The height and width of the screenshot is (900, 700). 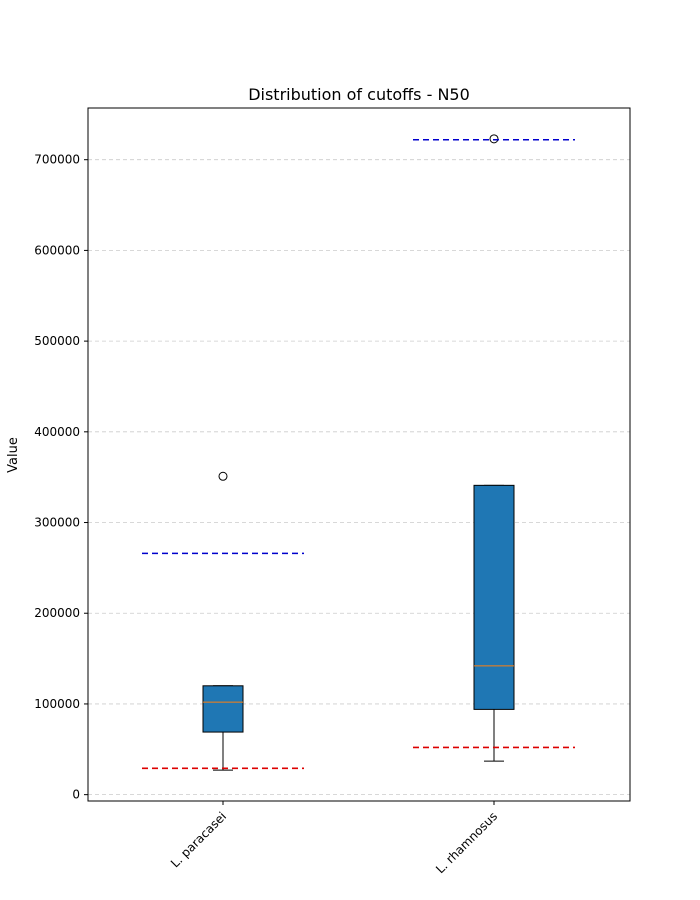 What do you see at coordinates (57, 523) in the screenshot?
I see `y-tick-label: 300000` at bounding box center [57, 523].